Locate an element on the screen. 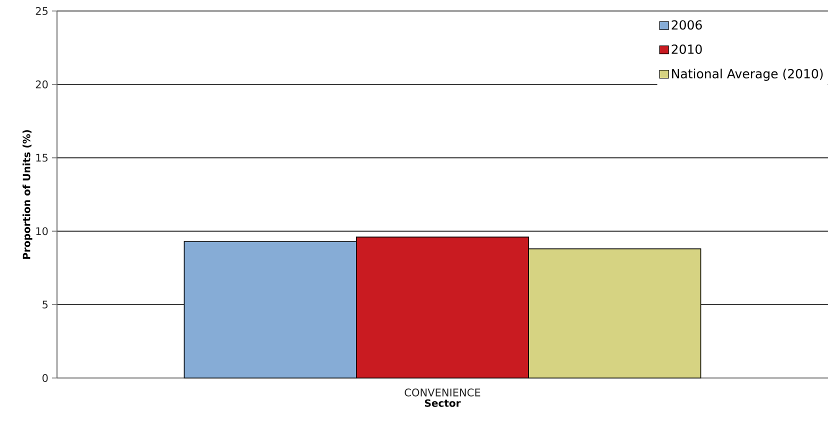 The image size is (828, 425). y-tick-label: 20 is located at coordinates (42, 84).